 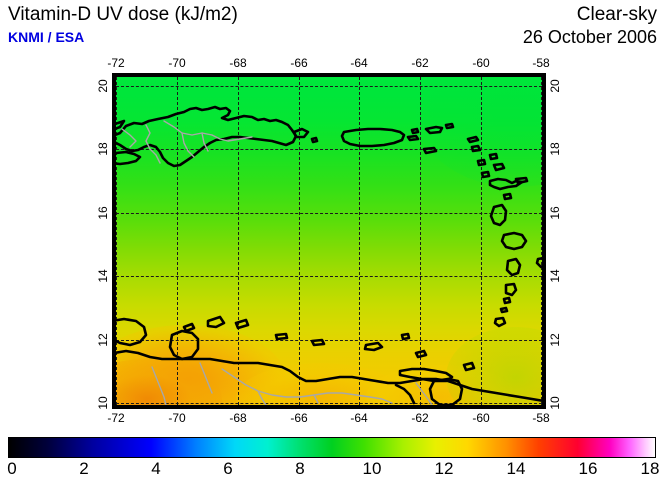 What do you see at coordinates (493, 156) in the screenshot?
I see `coast-barbuda` at bounding box center [493, 156].